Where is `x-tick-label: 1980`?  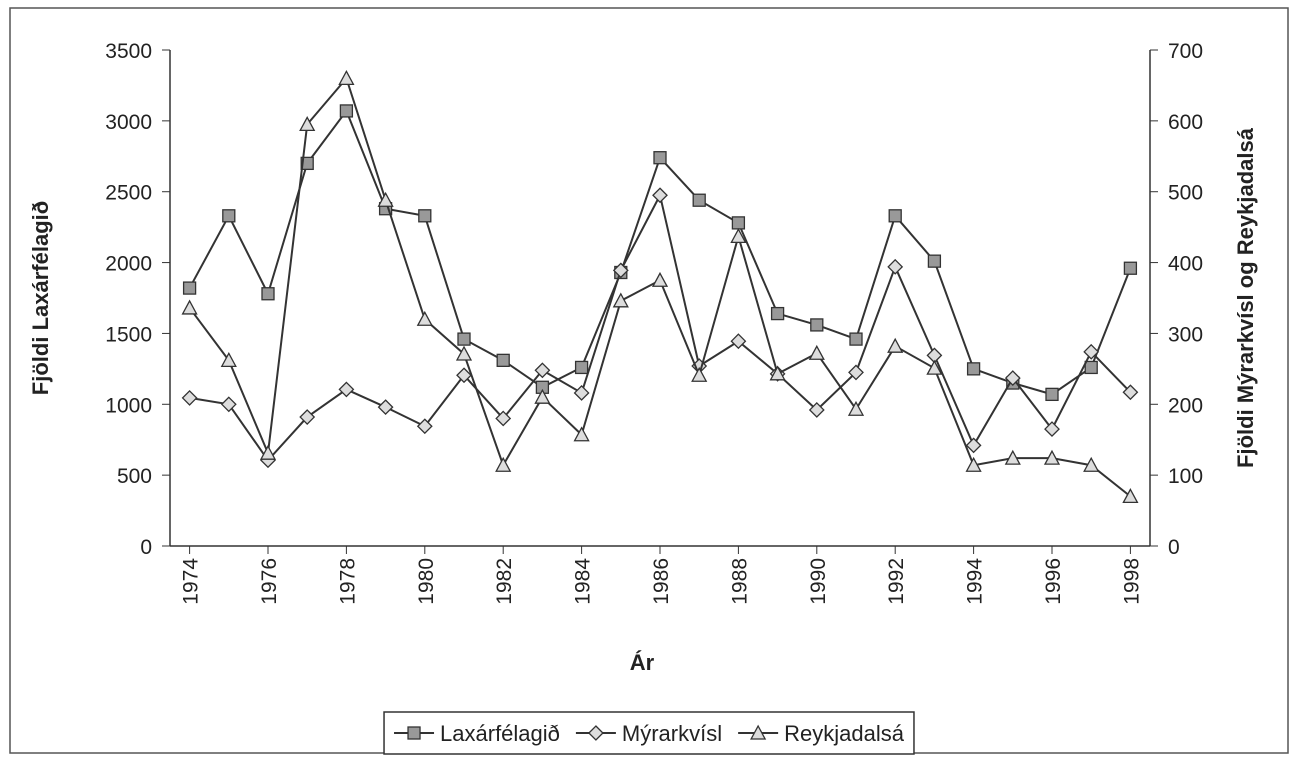 x-tick-label: 1980 is located at coordinates (426, 581).